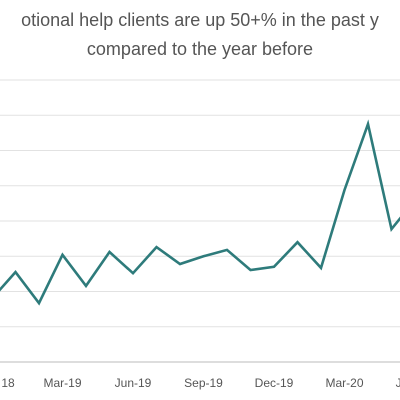 This screenshot has height=400, width=400. Describe the element at coordinates (200, 49) in the screenshot. I see `chart-title: compared to the year before` at that location.